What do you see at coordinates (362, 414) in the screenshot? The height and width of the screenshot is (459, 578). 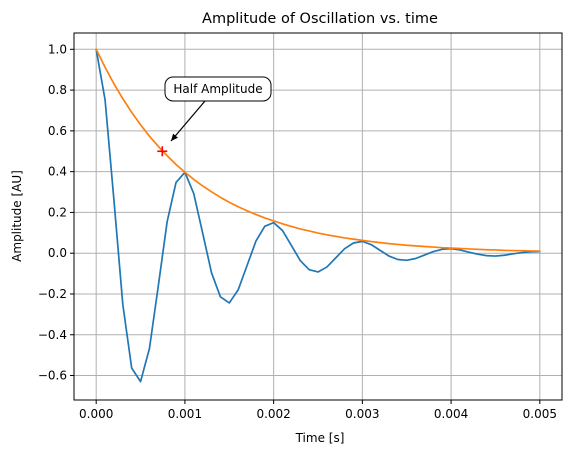 I see `x-tick-label: 0.003` at bounding box center [362, 414].